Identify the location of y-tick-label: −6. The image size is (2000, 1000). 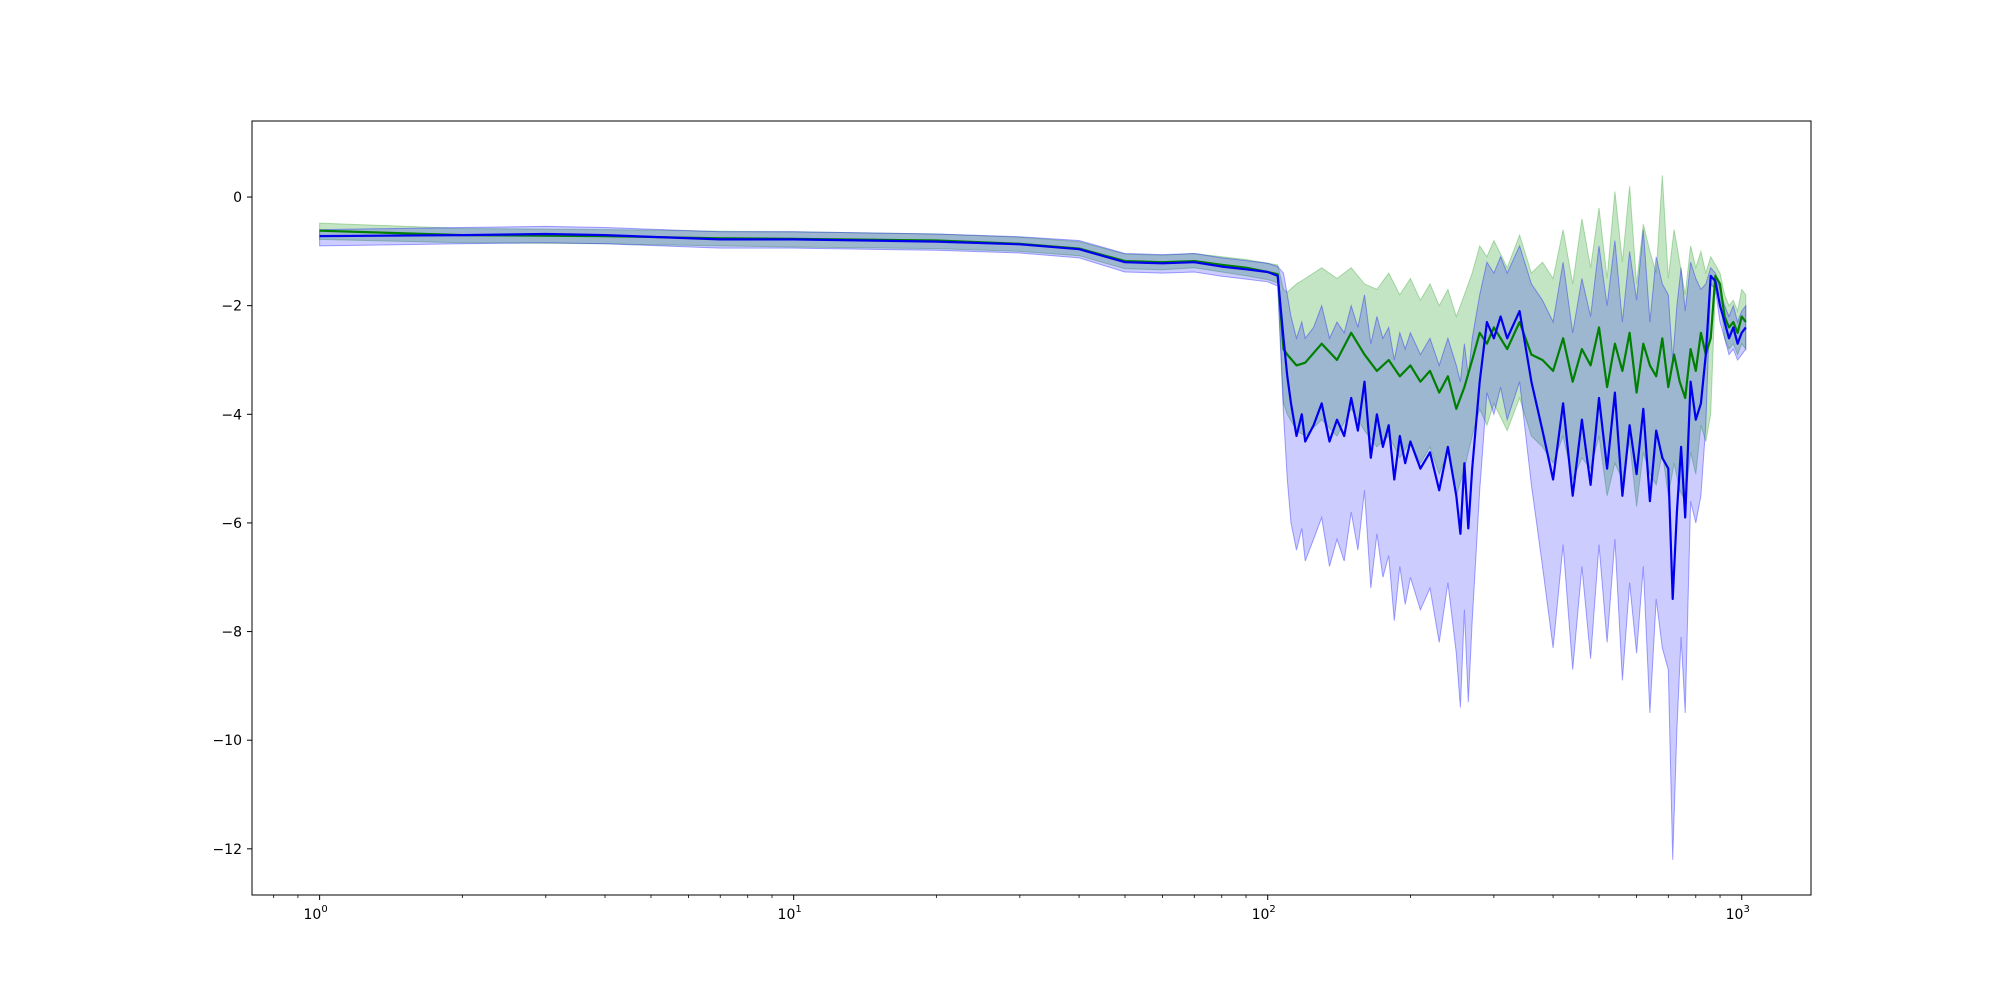
(231, 524).